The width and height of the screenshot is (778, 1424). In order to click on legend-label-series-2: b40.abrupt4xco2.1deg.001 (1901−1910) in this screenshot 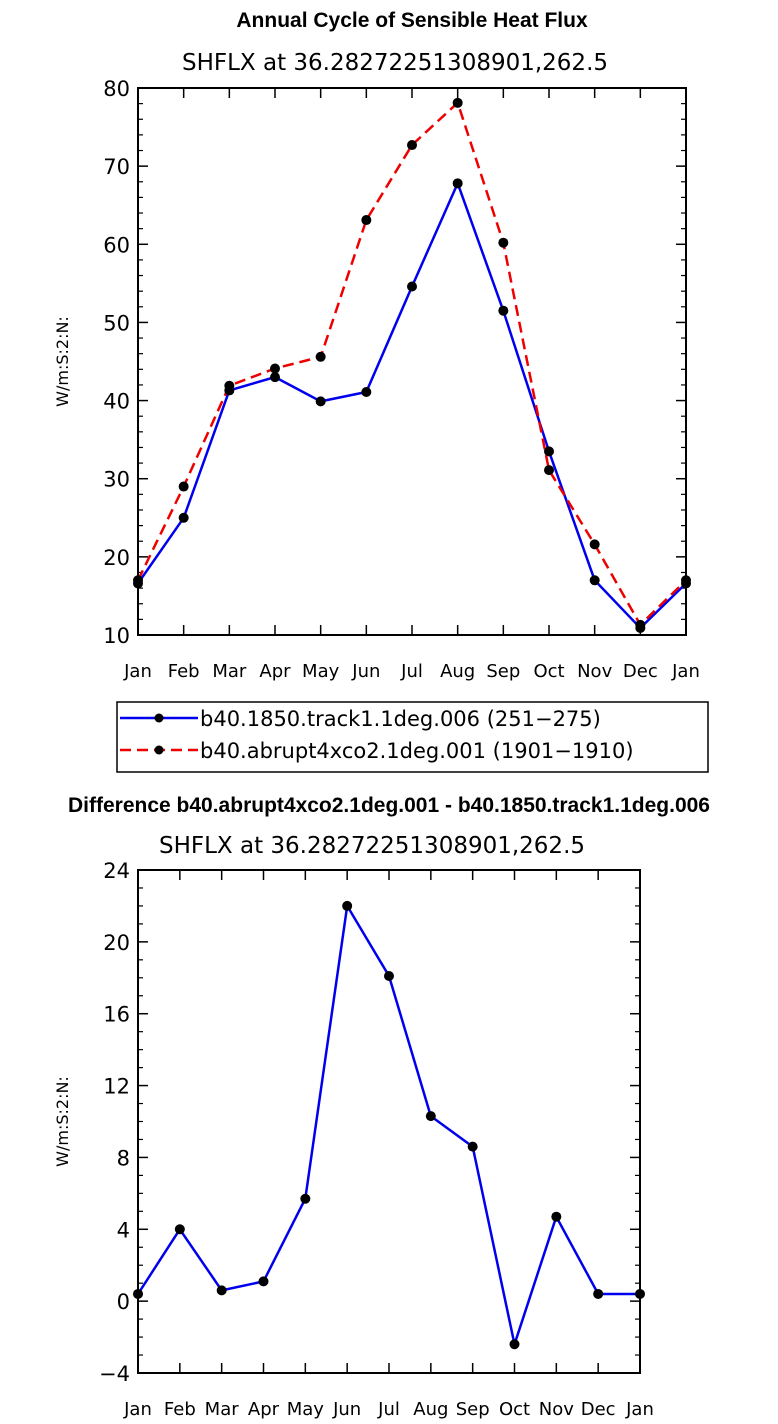, I will do `click(417, 751)`.